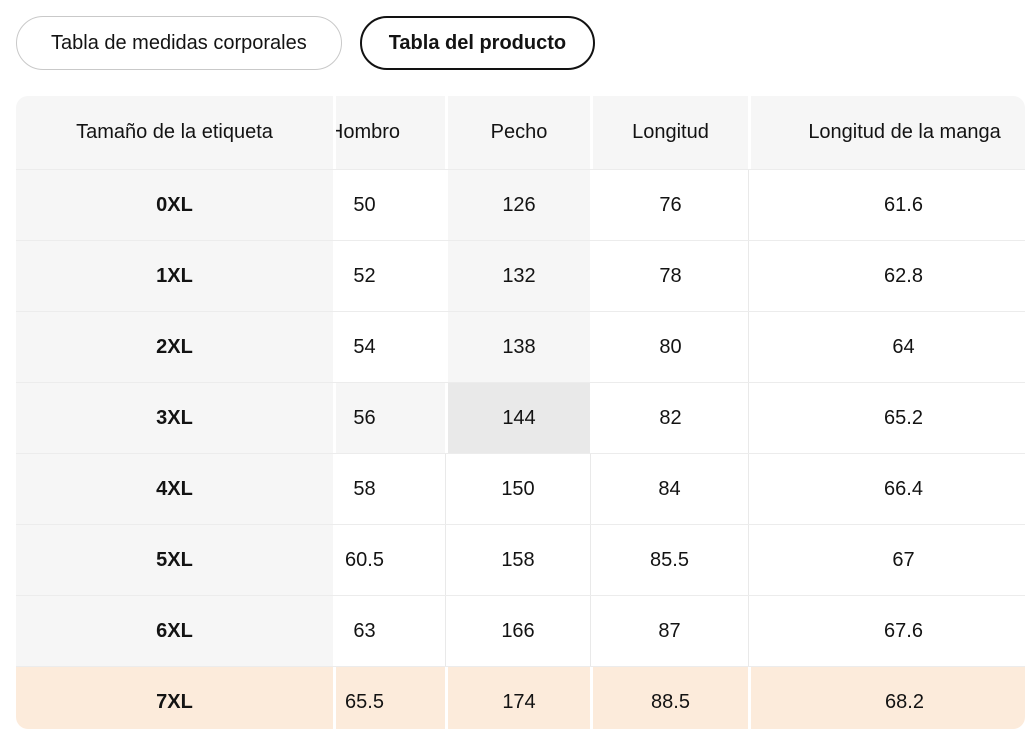 The image size is (1036, 744). Describe the element at coordinates (179, 43) in the screenshot. I see `tab-body-measurements: Tabla de medidas corporales` at that location.